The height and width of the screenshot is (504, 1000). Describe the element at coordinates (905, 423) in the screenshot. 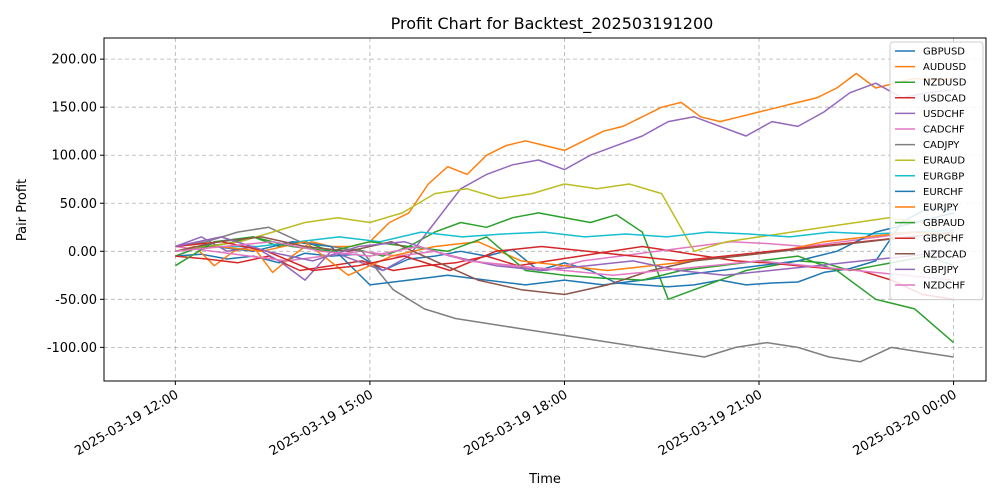

I see `x-tick-label: 2025-03-20 00:00` at that location.